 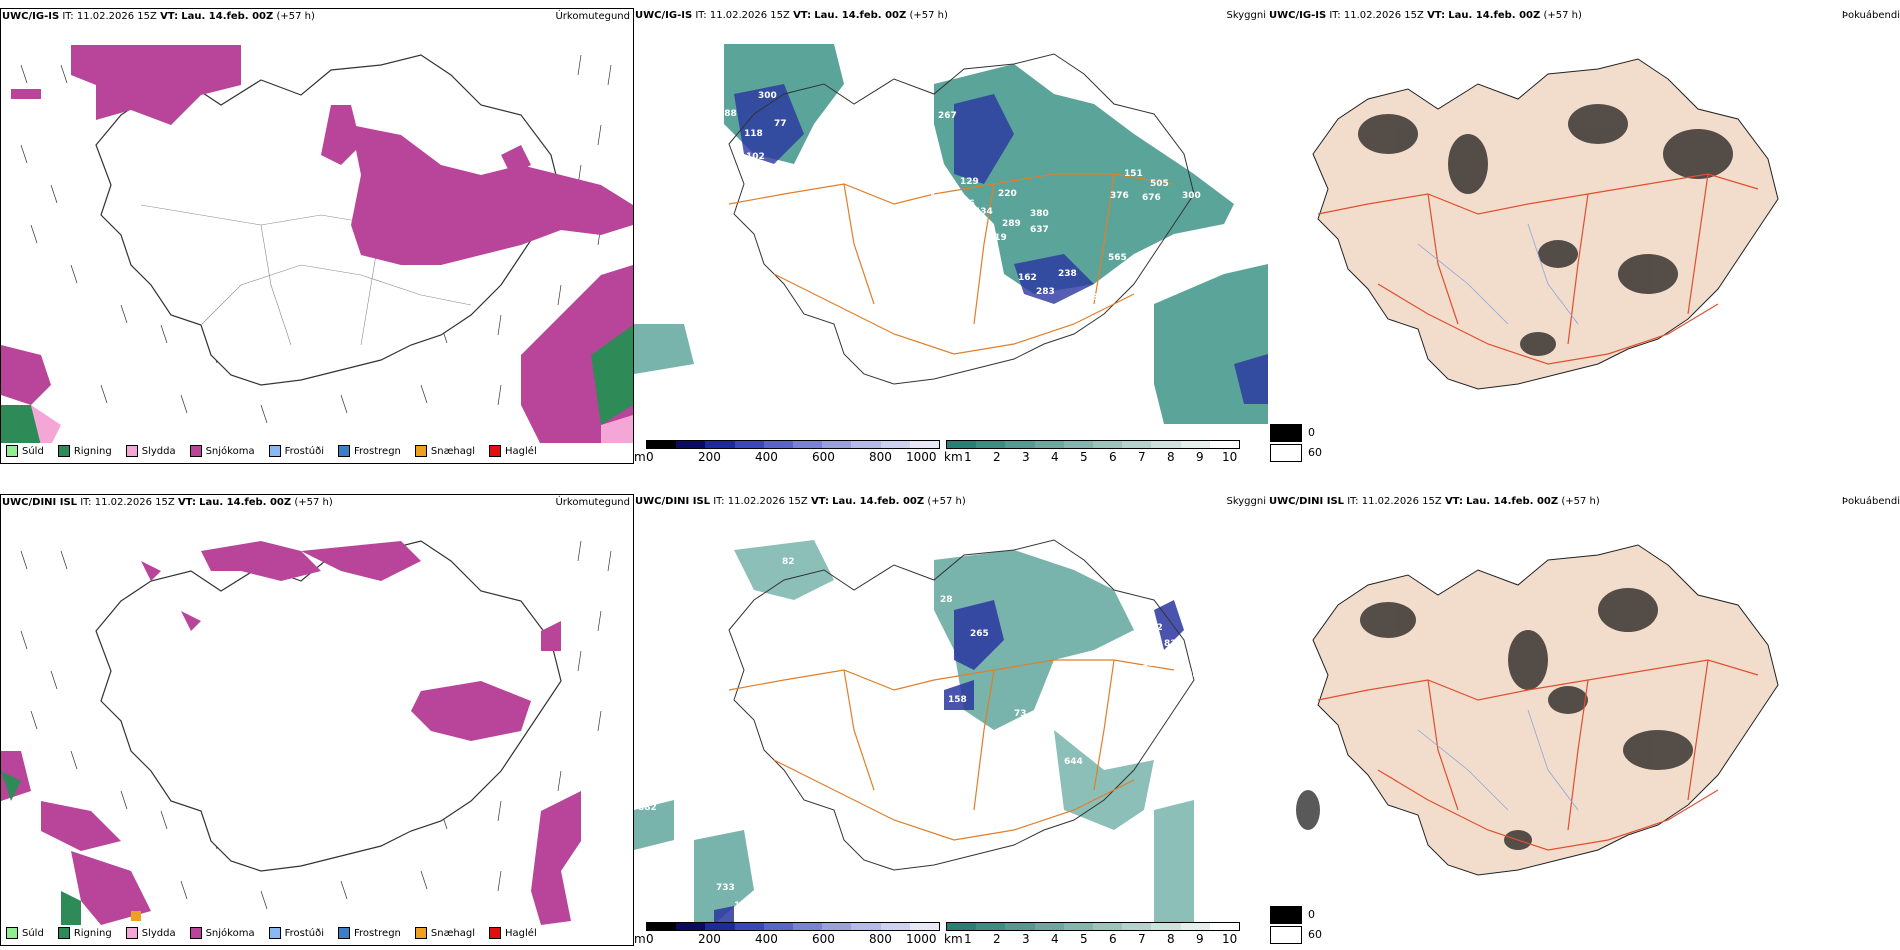 What do you see at coordinates (997, 457) in the screenshot?
I see `colorbar-tick: 2` at bounding box center [997, 457].